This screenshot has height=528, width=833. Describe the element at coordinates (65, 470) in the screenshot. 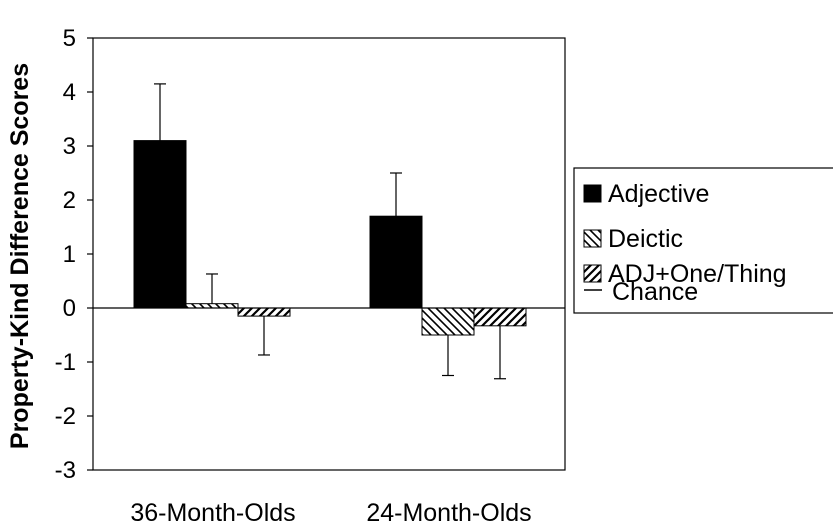

I see `y-tick-label: -3` at that location.